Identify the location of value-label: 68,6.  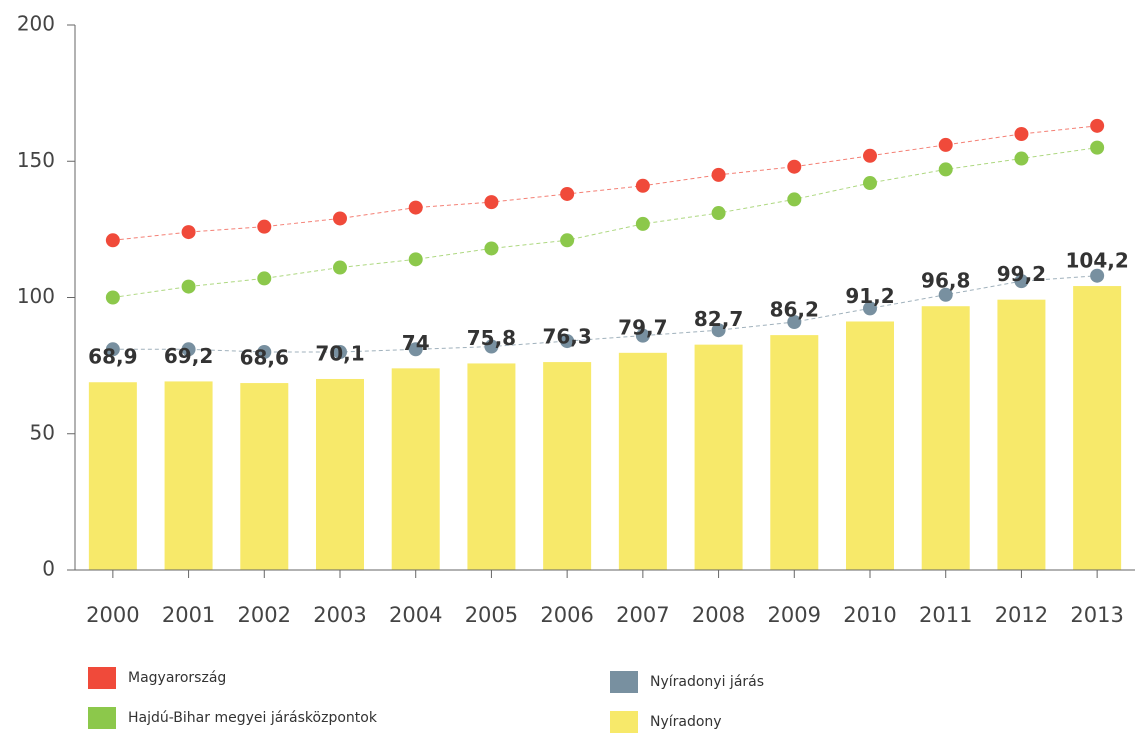
(264, 358).